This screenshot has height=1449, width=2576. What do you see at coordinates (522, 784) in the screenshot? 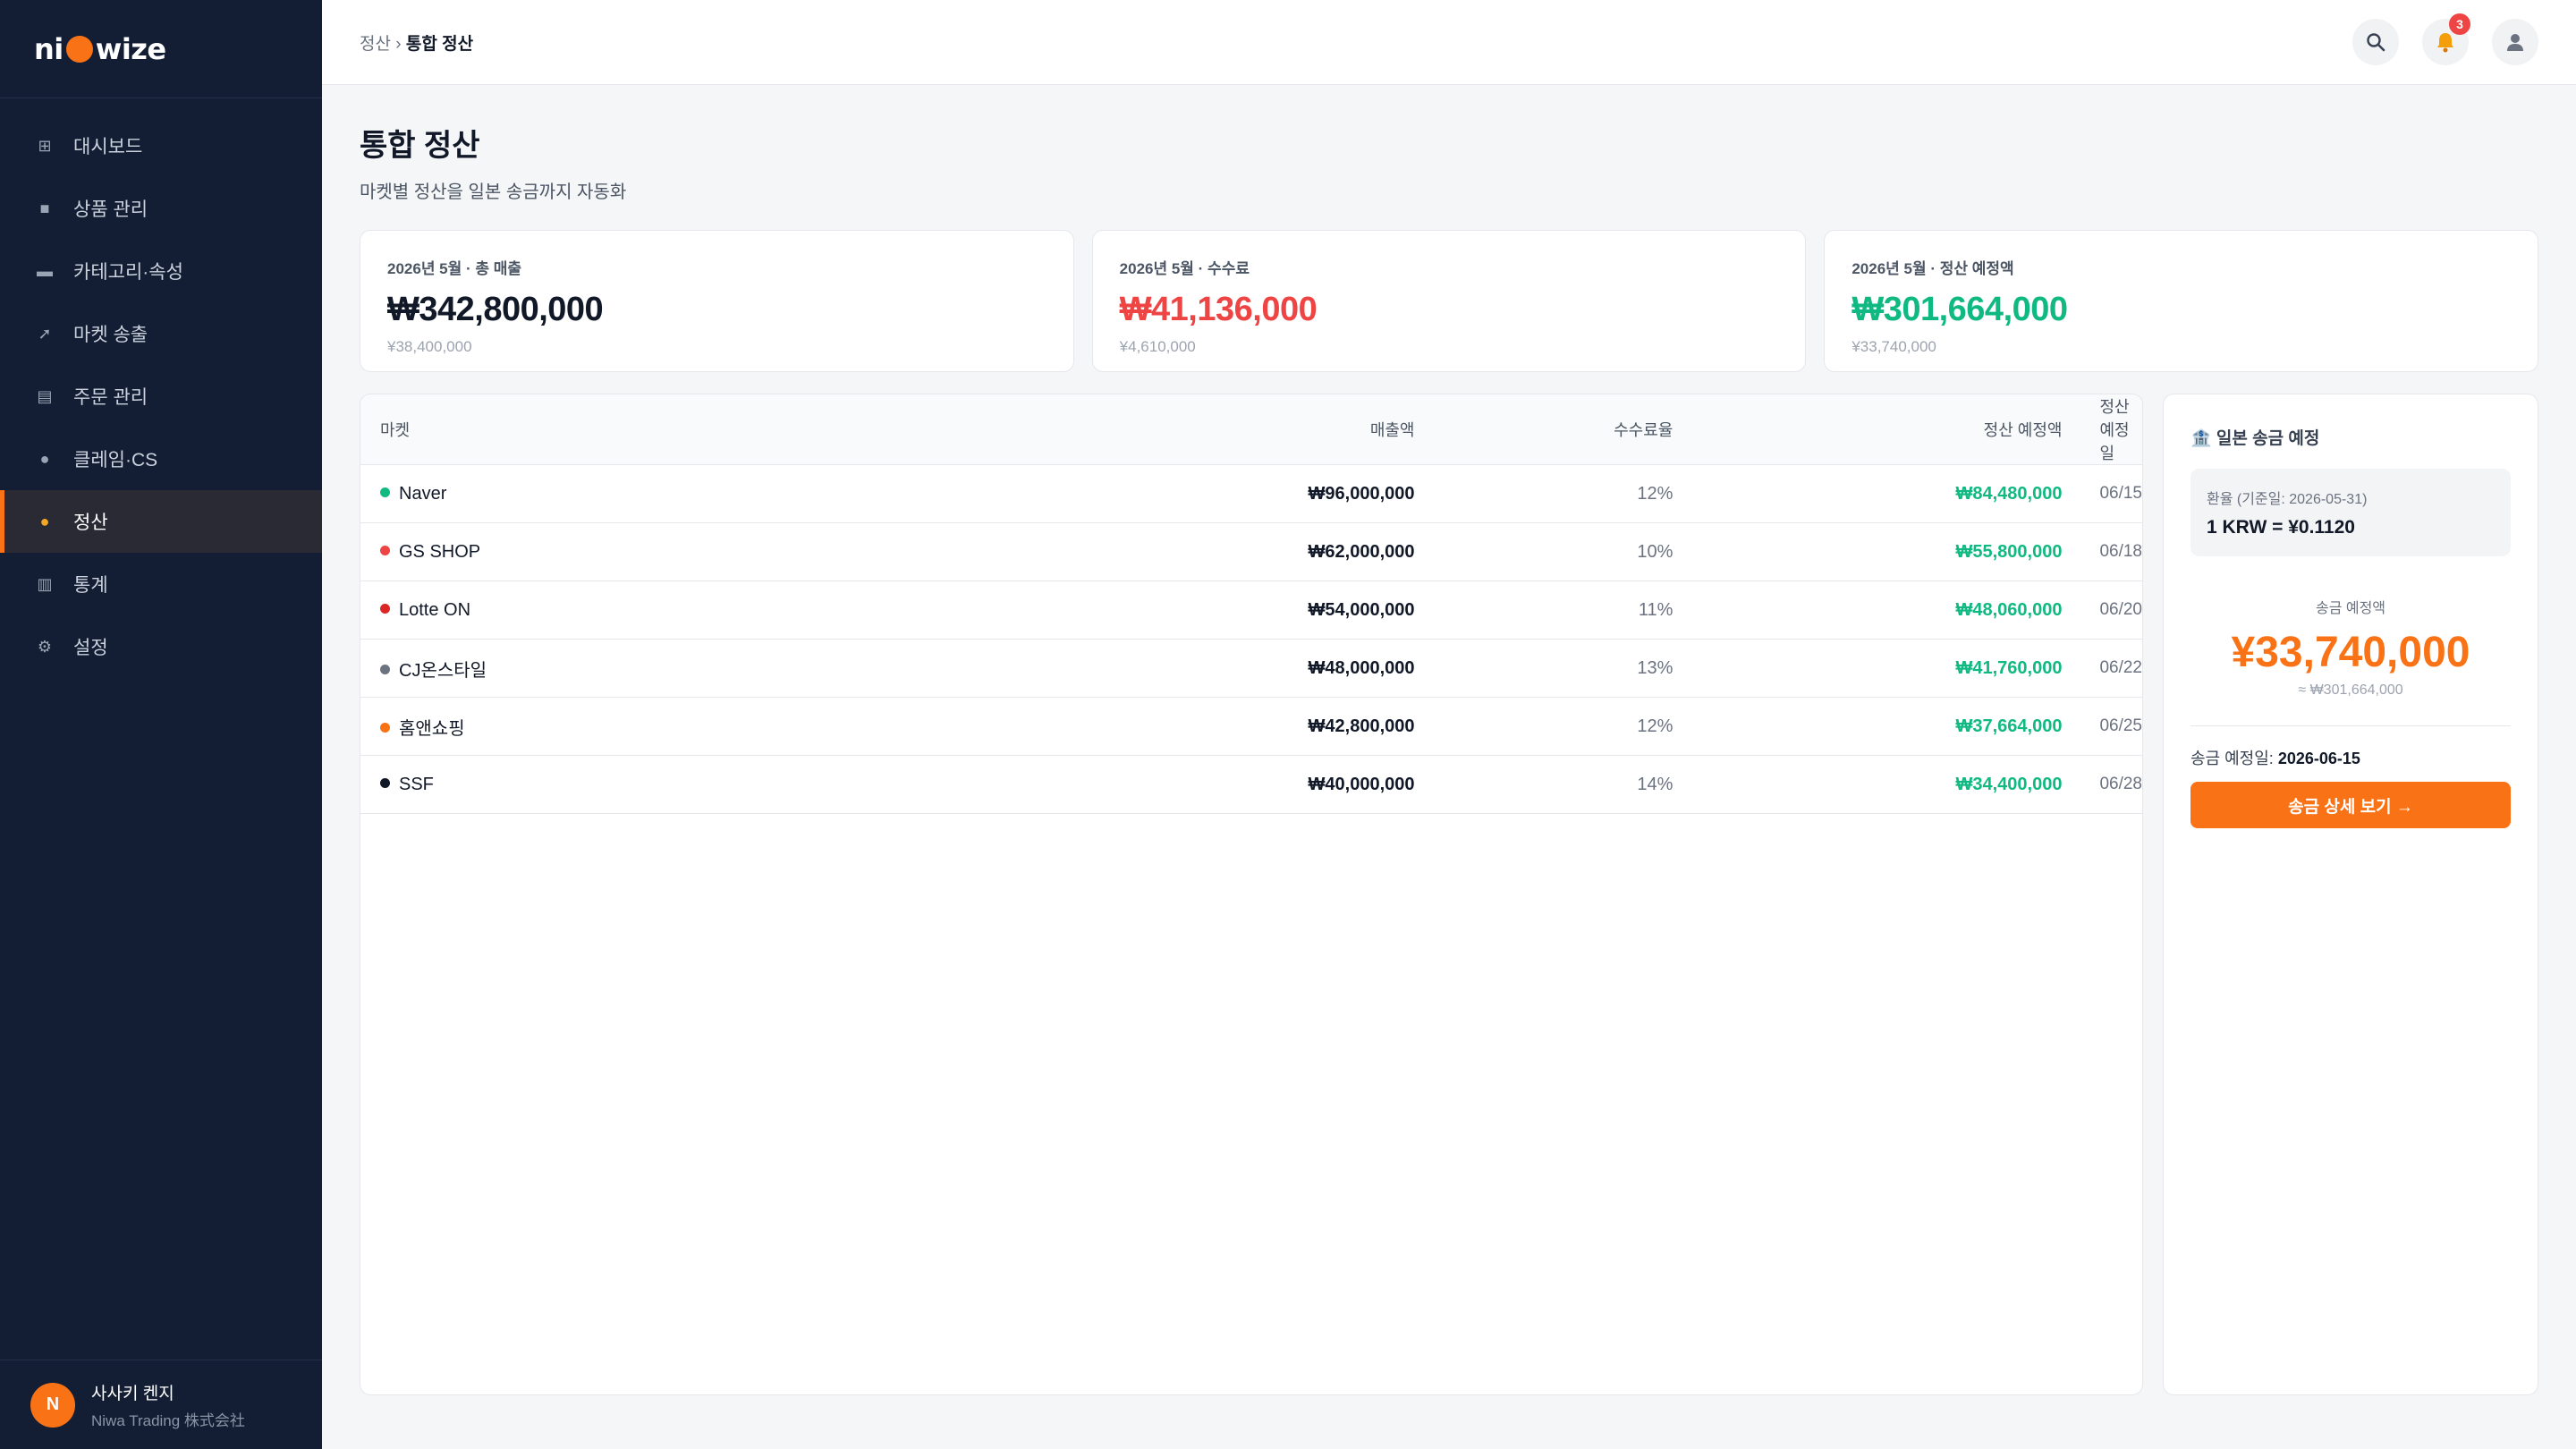
I see `cell-market: SSF` at bounding box center [522, 784].